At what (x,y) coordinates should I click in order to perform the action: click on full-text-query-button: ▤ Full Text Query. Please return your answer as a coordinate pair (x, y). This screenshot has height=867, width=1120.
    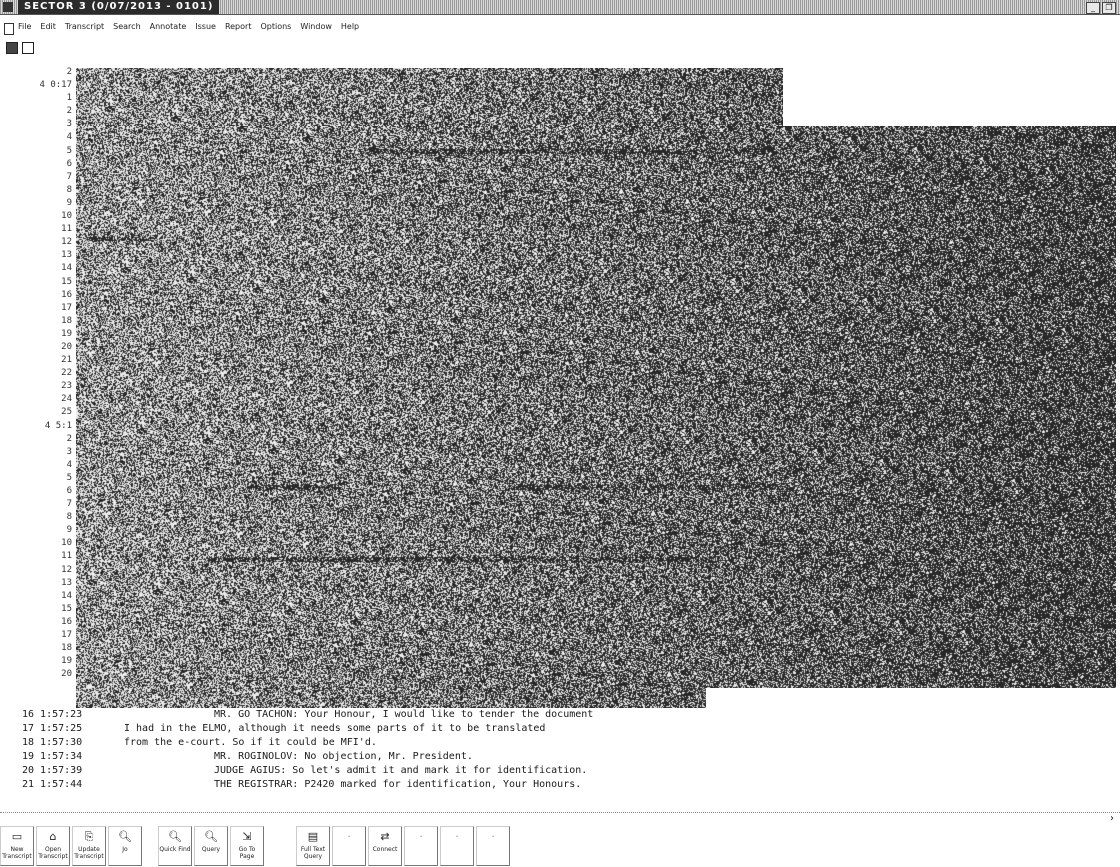
    Looking at the image, I should click on (313, 846).